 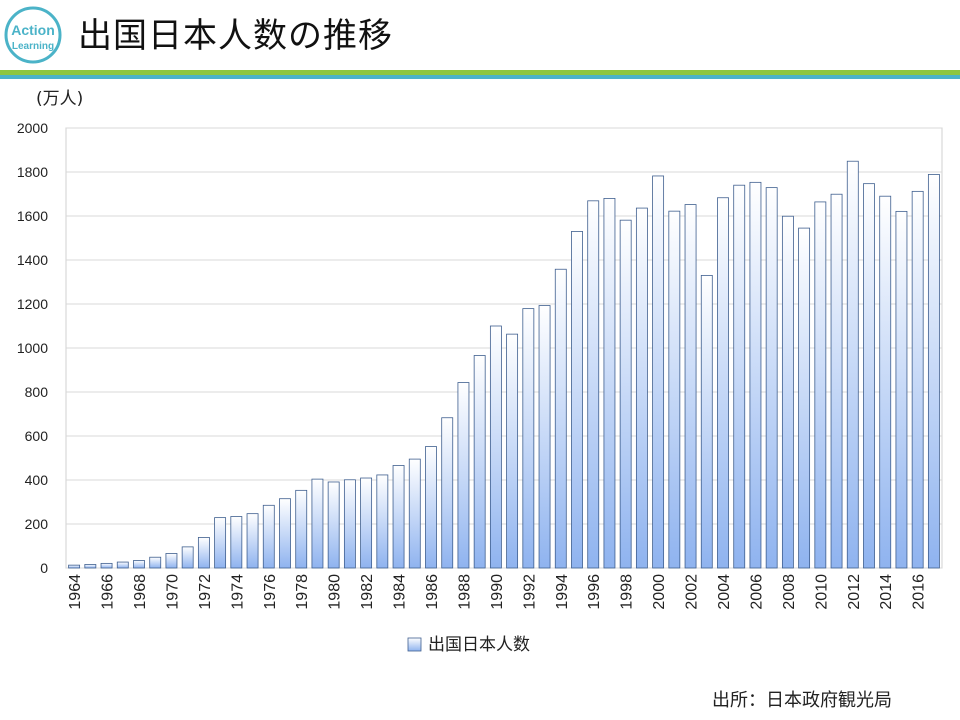 I want to click on legend-swatch, so click(x=414, y=644).